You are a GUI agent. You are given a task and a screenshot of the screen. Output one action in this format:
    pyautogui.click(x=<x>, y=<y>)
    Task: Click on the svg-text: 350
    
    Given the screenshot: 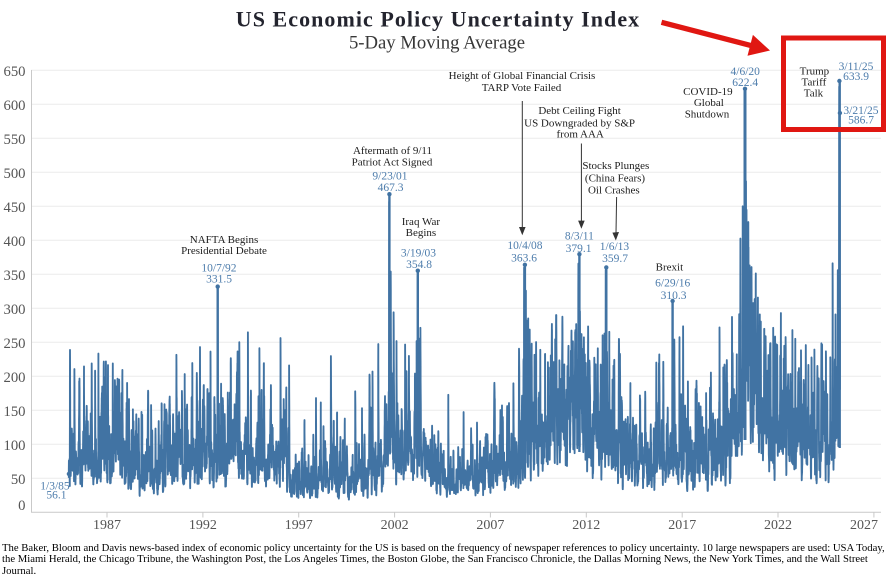 What is the action you would take?
    pyautogui.click(x=14, y=276)
    